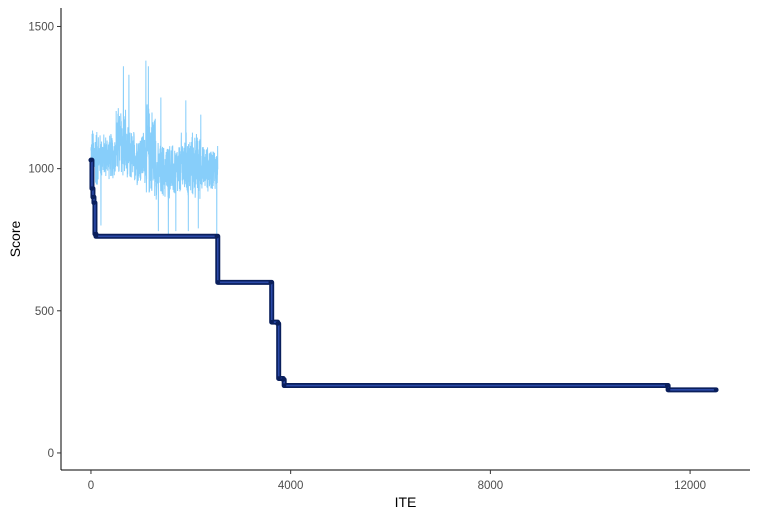 This screenshot has width=757, height=516. Describe the element at coordinates (51, 454) in the screenshot. I see `y-tick-label: 0` at that location.